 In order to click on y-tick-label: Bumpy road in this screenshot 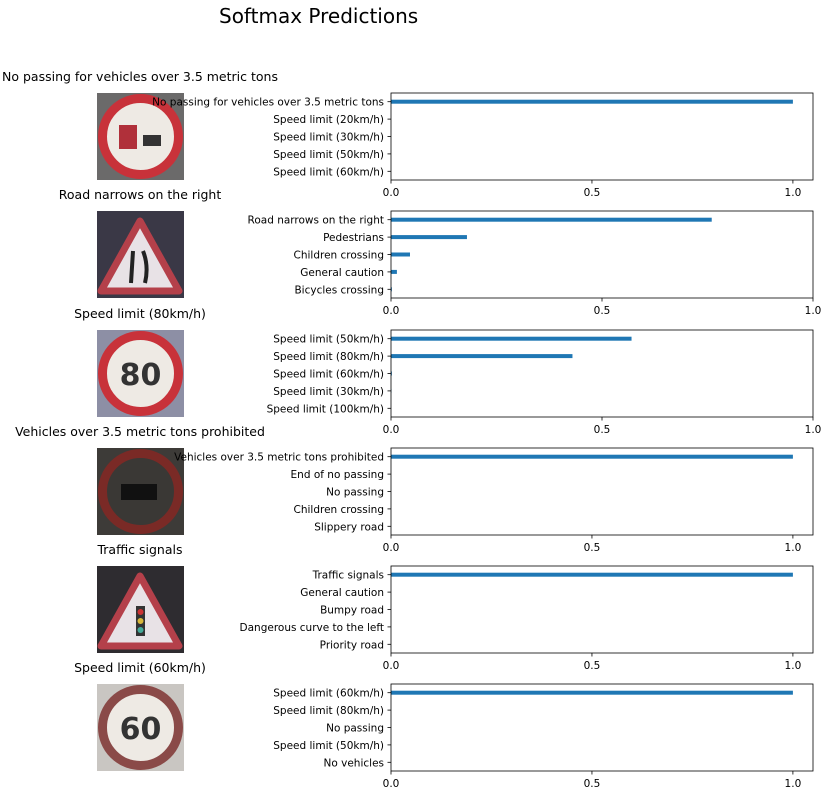, I will do `click(352, 611)`.